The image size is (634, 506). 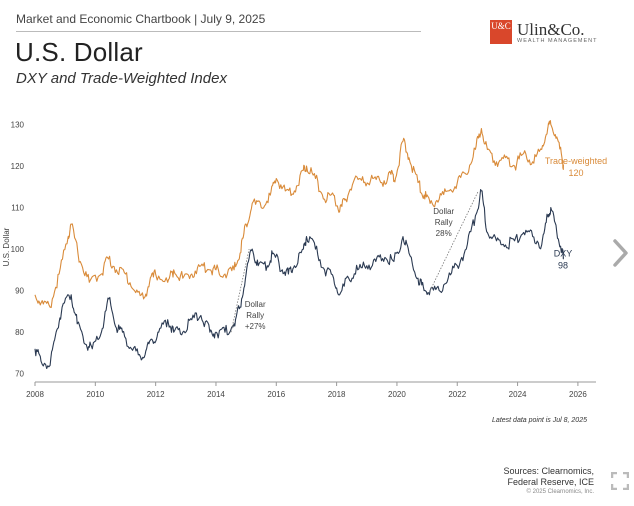 I want to click on x-tick-label: 2018, so click(x=337, y=394).